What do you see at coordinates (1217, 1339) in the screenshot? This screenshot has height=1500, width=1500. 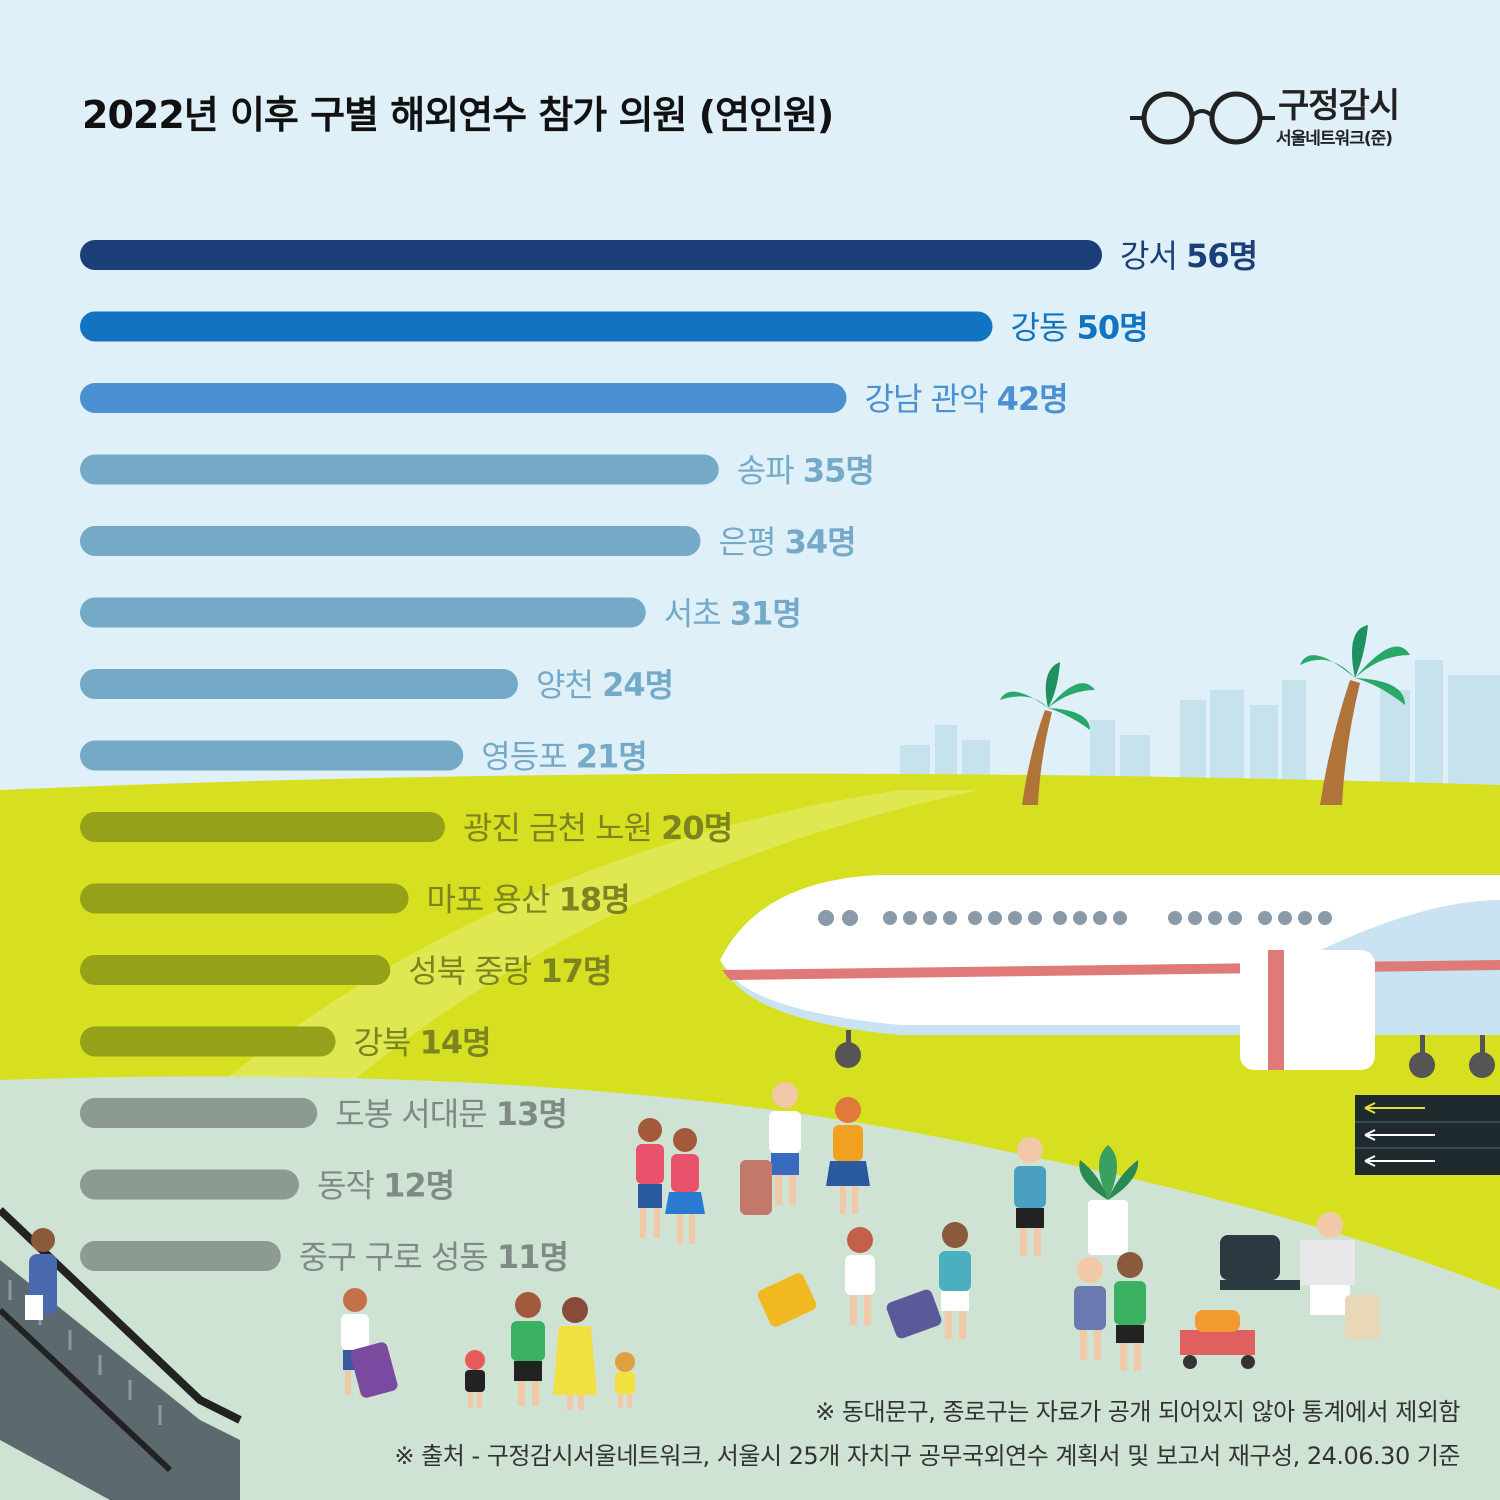 I see `luggage-cart-icon` at bounding box center [1217, 1339].